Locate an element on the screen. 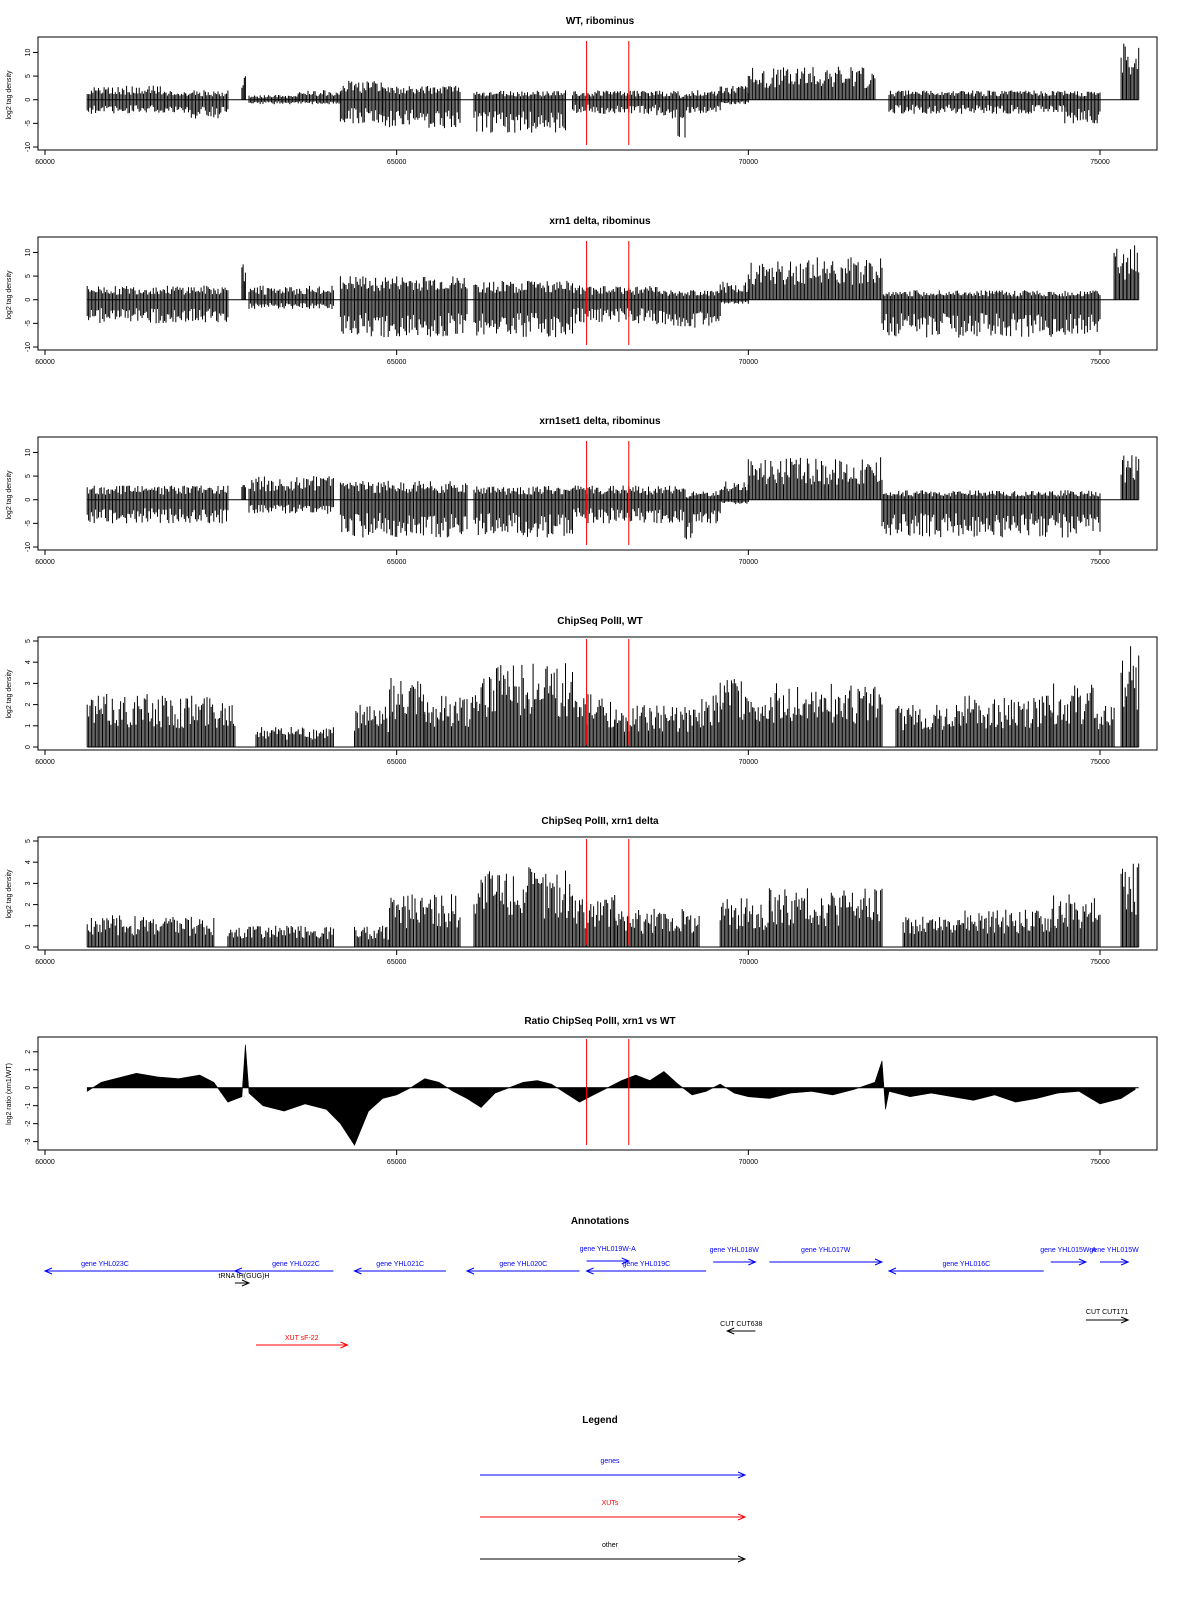 The image size is (1200, 1600). y-tick-label: 2 is located at coordinates (28, 905).